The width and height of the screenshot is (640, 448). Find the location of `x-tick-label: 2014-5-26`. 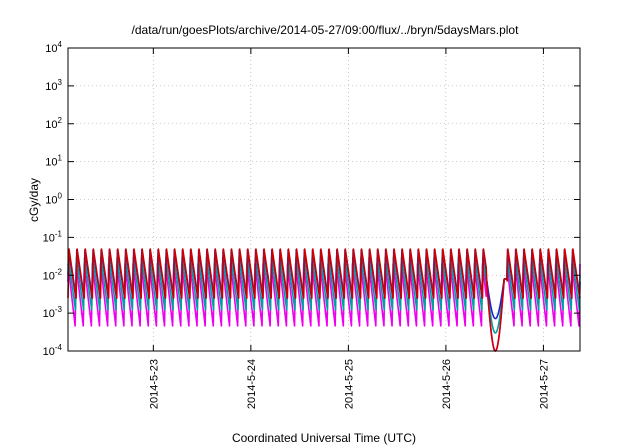

x-tick-label: 2014-5-26 is located at coordinates (447, 384).